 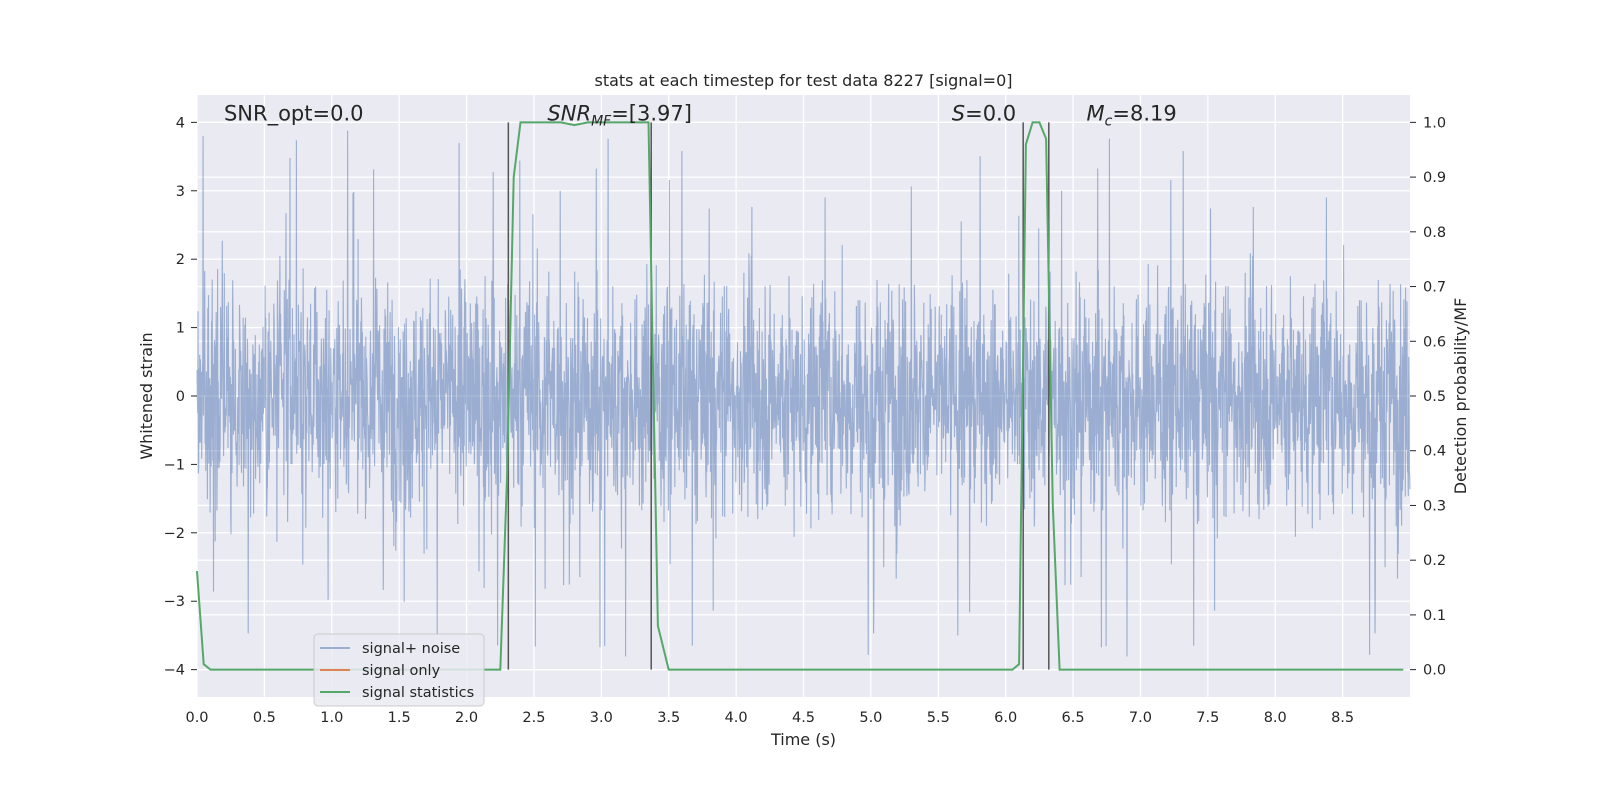 I want to click on y-tick-label: 0, so click(x=180, y=397).